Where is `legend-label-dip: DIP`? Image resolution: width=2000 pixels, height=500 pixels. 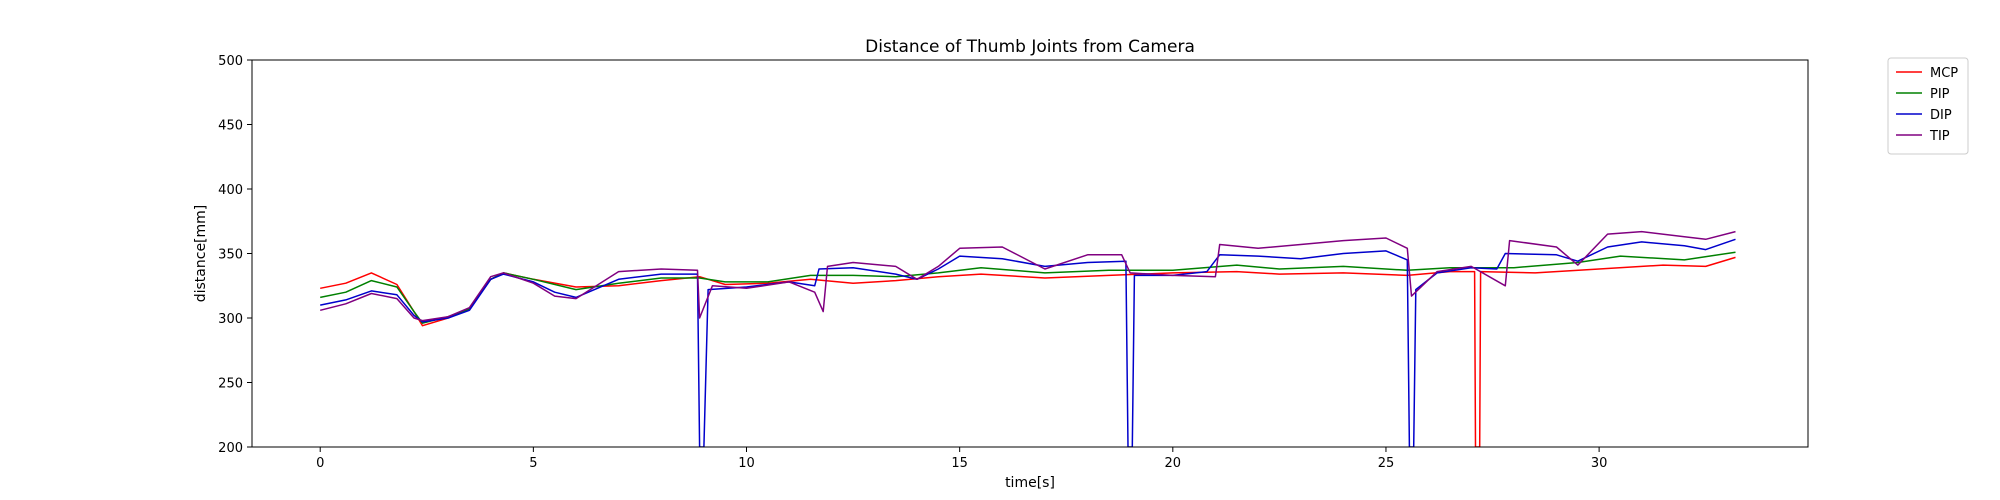 legend-label-dip: DIP is located at coordinates (1941, 115).